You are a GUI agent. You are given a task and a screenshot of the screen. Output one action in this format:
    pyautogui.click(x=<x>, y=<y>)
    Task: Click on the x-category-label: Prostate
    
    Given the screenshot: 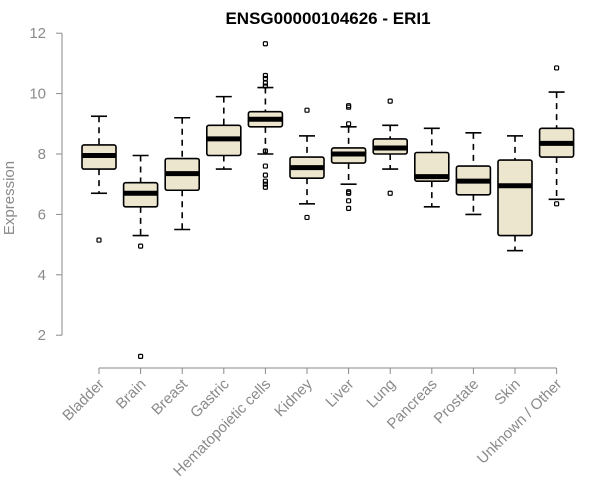 What is the action you would take?
    pyautogui.click(x=457, y=402)
    